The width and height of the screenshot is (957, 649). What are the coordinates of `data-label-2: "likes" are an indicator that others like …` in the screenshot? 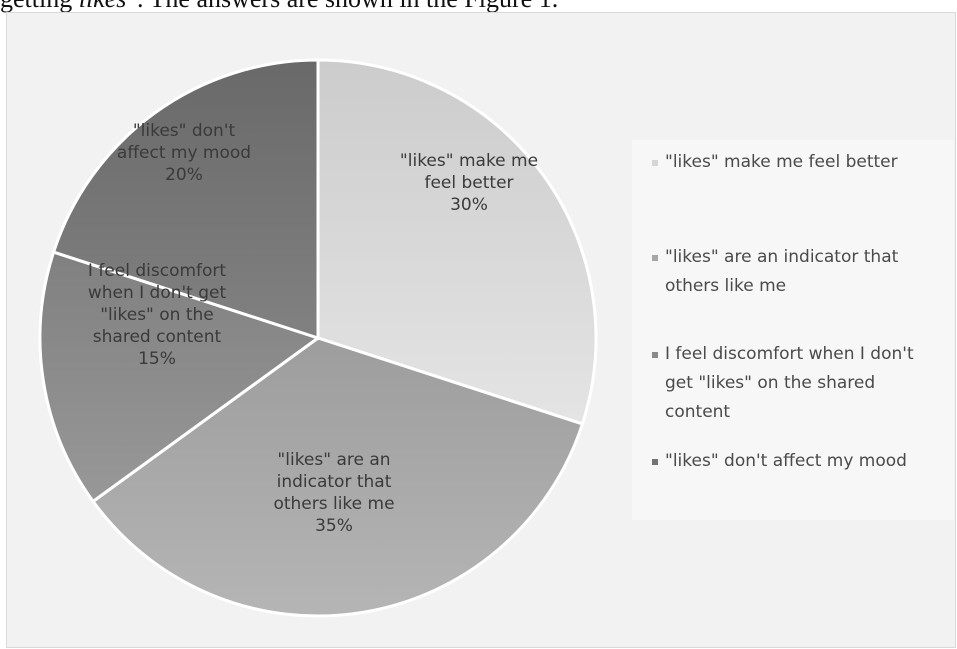 It's located at (333, 493).